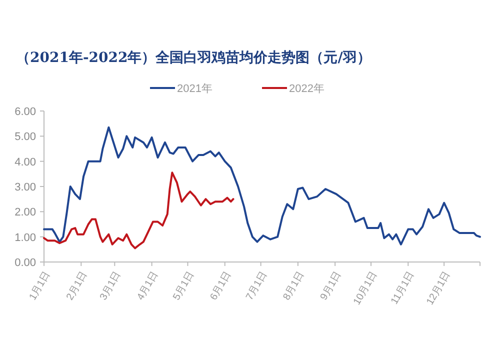 Image resolution: width=500 pixels, height=362 pixels. I want to click on x-tick-label: 10月1日, so click(366, 289).